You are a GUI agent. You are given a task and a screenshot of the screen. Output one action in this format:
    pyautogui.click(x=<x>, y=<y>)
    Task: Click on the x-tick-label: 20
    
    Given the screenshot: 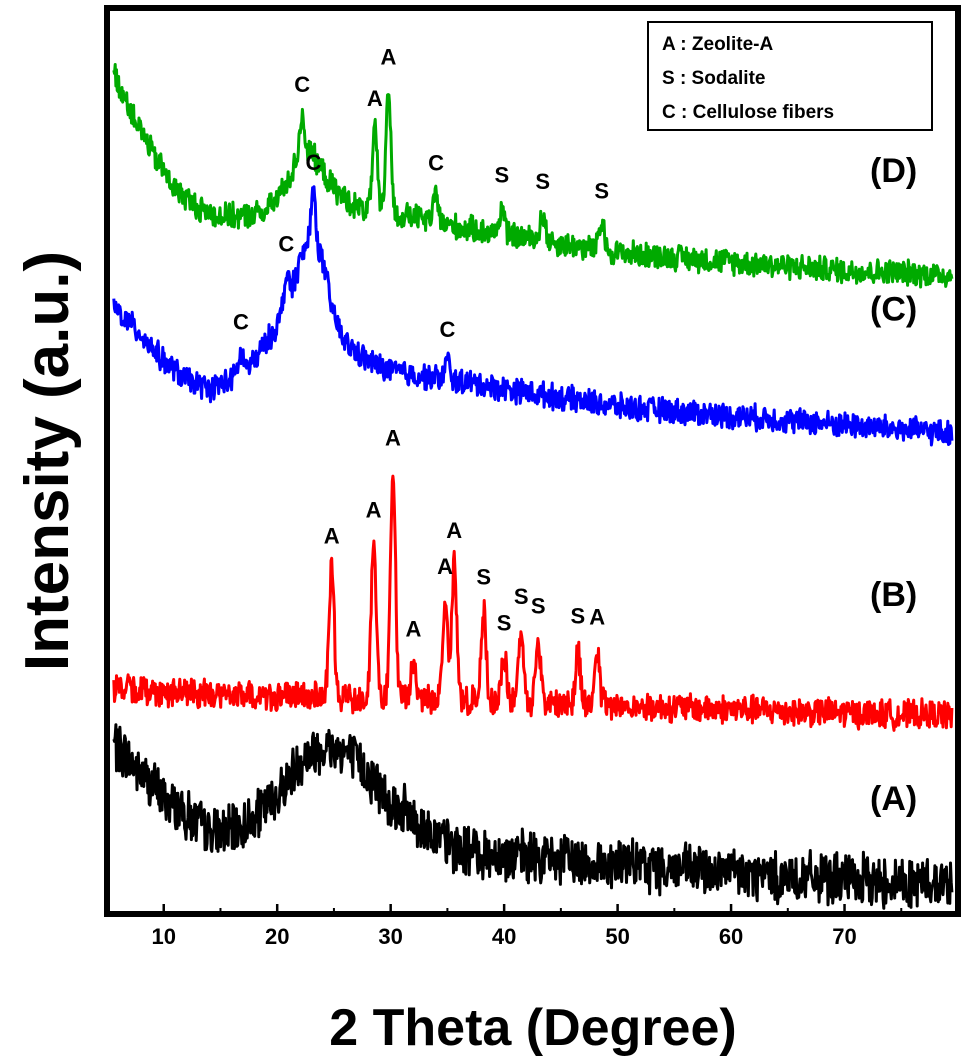 What is the action you would take?
    pyautogui.click(x=277, y=936)
    